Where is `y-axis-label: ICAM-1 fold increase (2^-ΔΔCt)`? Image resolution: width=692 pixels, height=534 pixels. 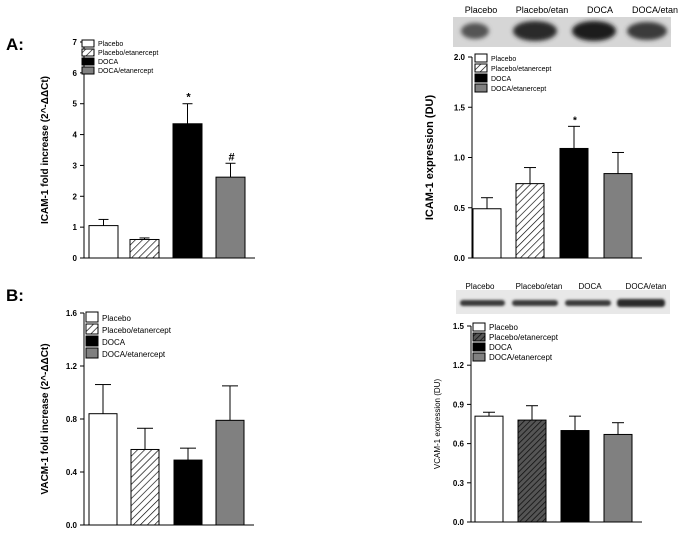 y-axis-label: ICAM-1 fold increase (2^-ΔΔCt) is located at coordinates (45, 150).